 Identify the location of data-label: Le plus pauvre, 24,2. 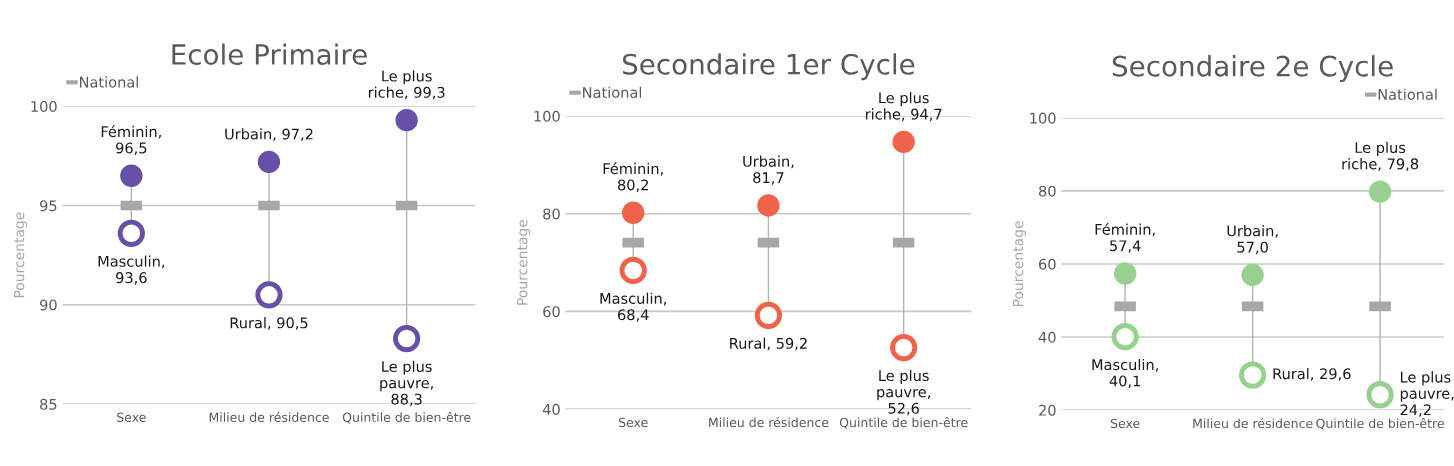
(1427, 394).